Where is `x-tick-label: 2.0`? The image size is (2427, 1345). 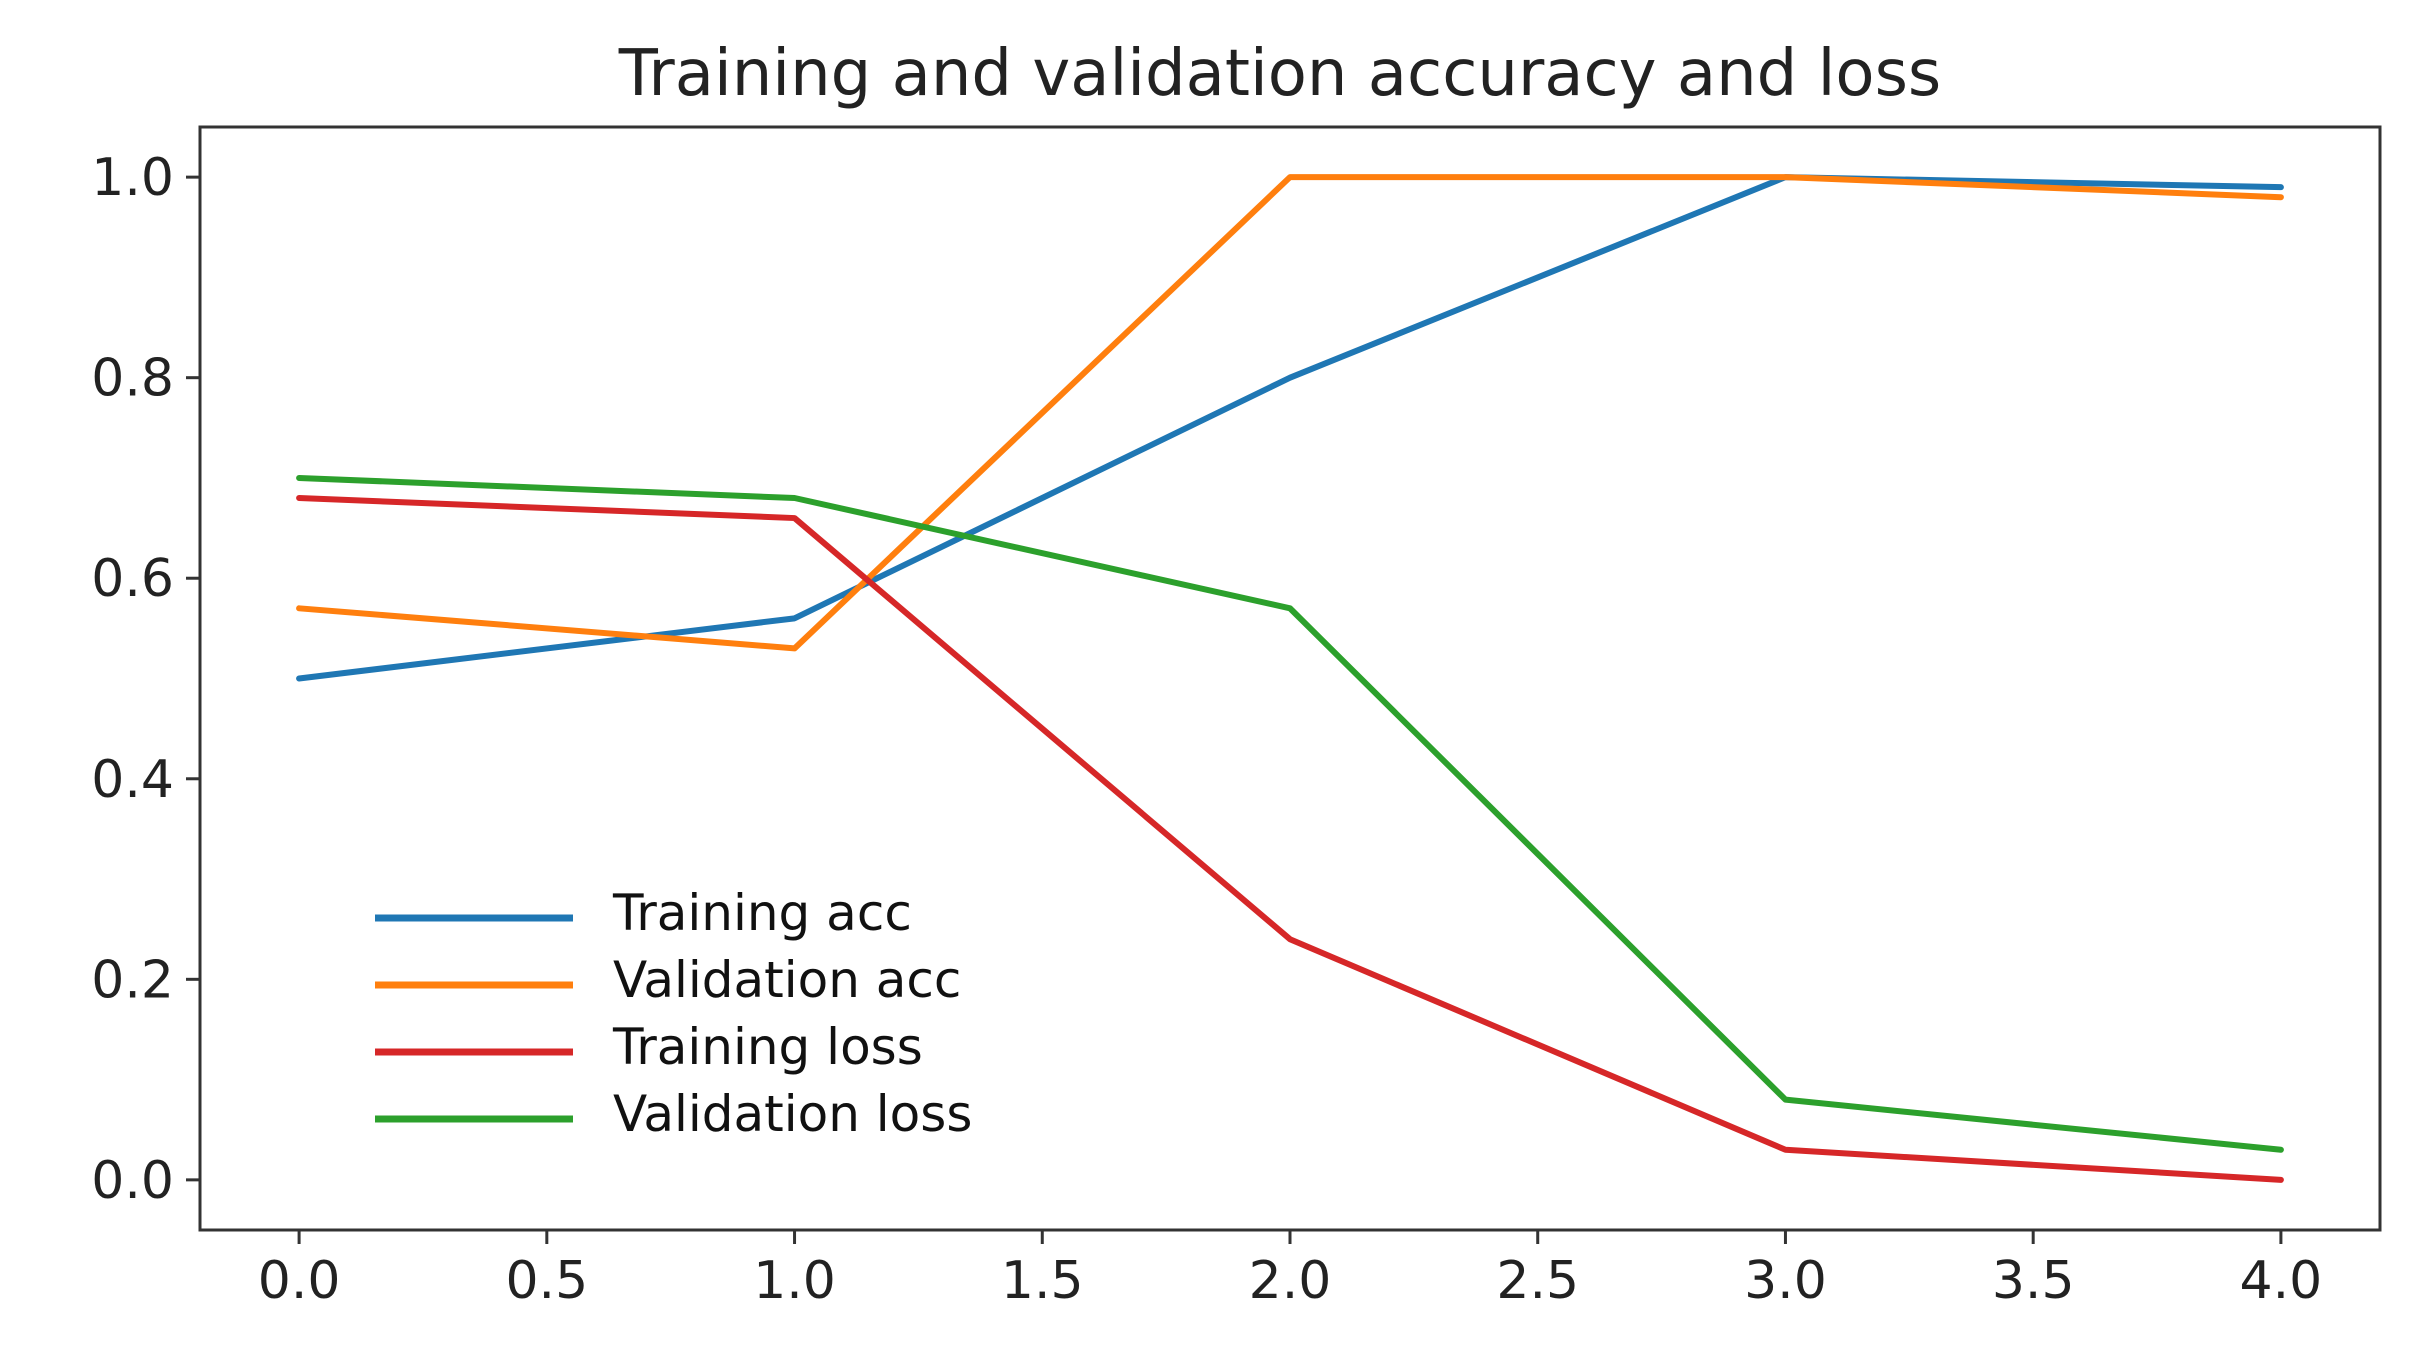
x-tick-label: 2.0 is located at coordinates (1290, 1281).